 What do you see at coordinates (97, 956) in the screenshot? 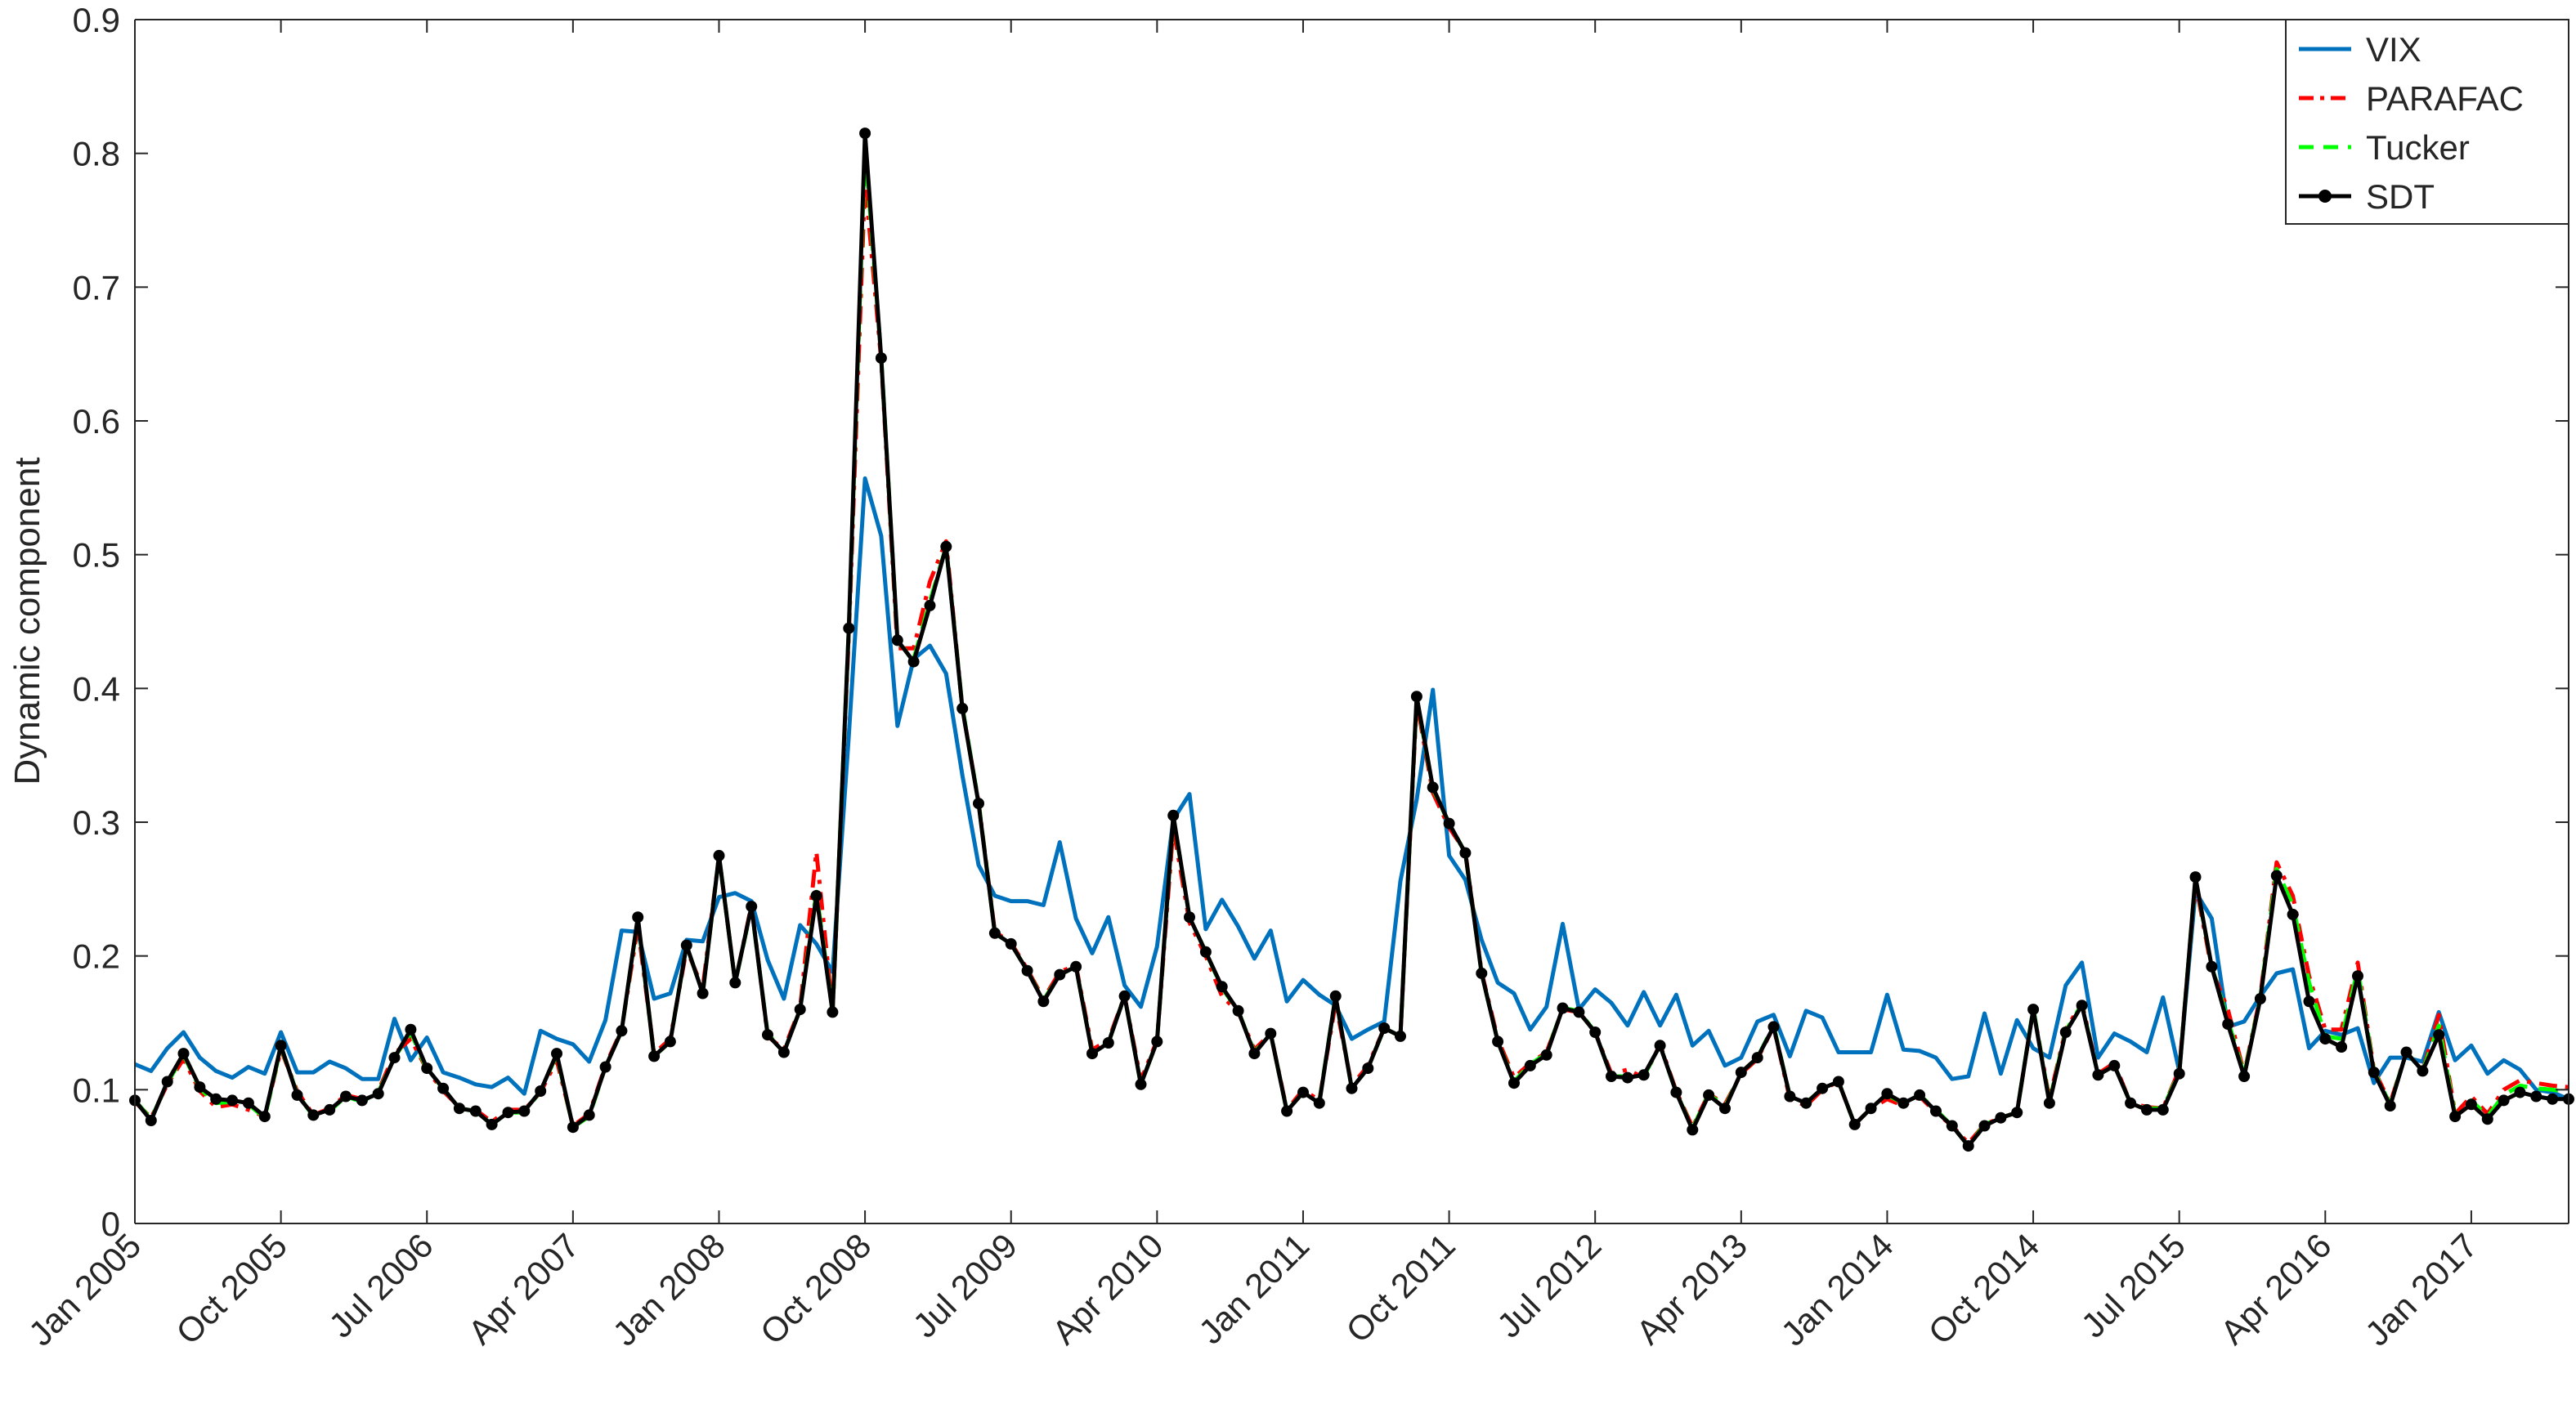
I see `y-tick-label: 0.2` at bounding box center [97, 956].